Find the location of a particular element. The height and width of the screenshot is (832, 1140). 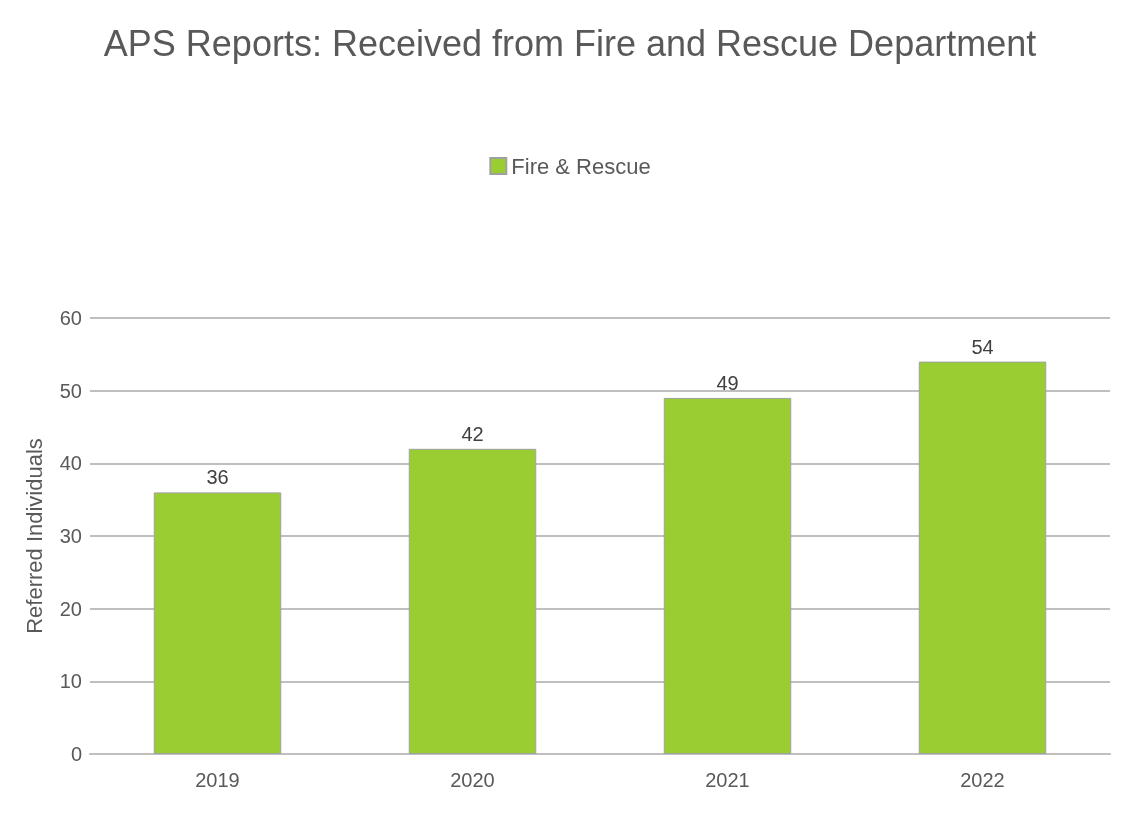

y-tick-label: 50 is located at coordinates (70, 390).